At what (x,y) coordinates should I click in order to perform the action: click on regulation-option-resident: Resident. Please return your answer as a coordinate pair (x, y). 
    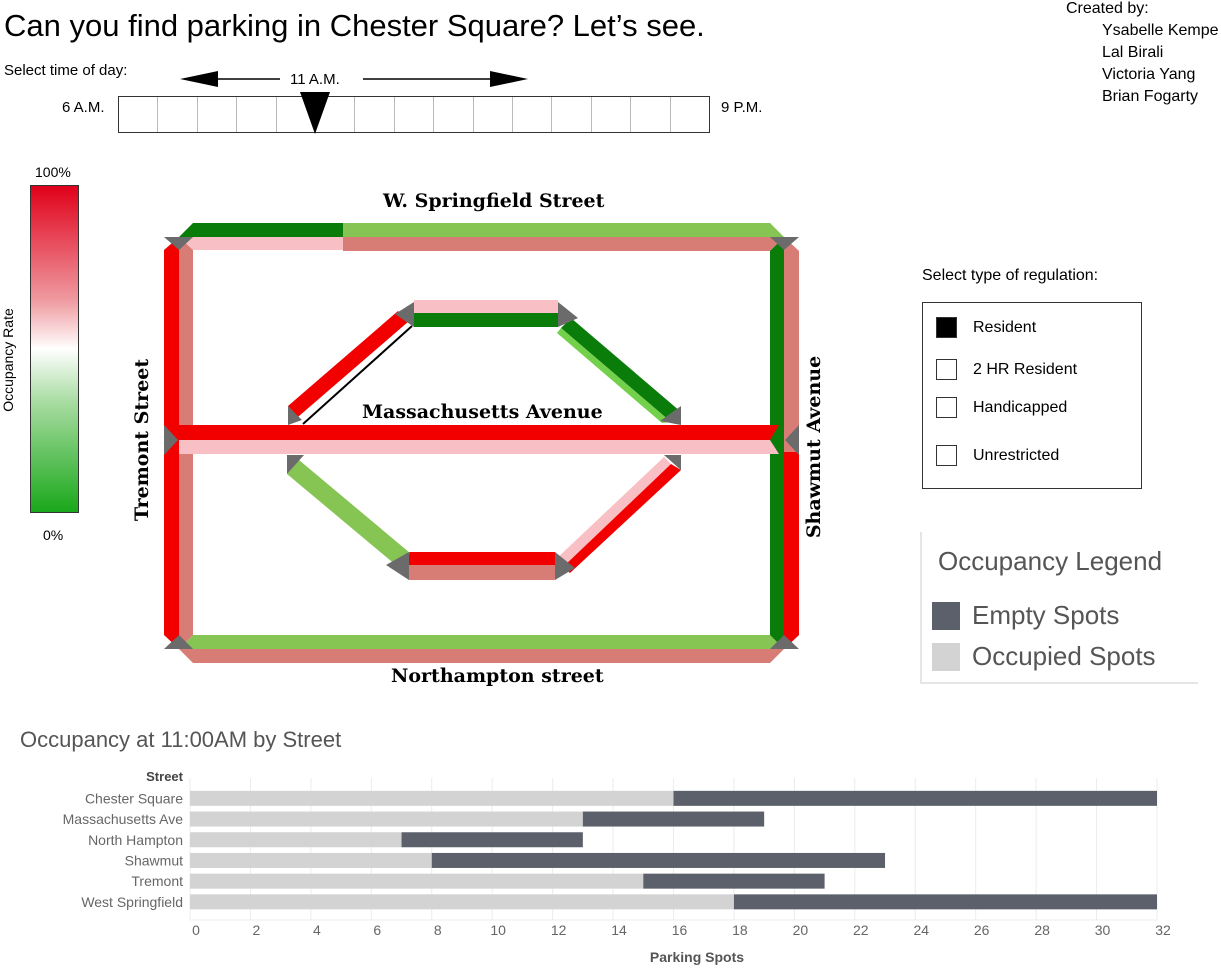
    Looking at the image, I should click on (986, 327).